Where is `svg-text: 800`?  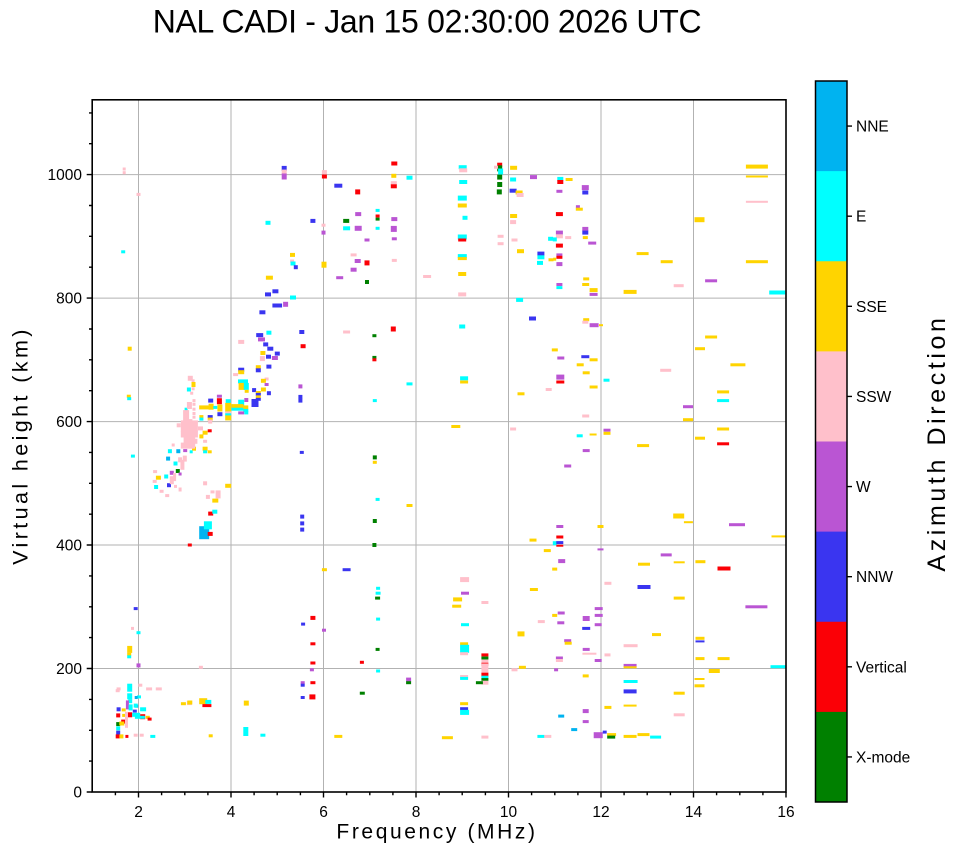
svg-text: 800 is located at coordinates (69, 299).